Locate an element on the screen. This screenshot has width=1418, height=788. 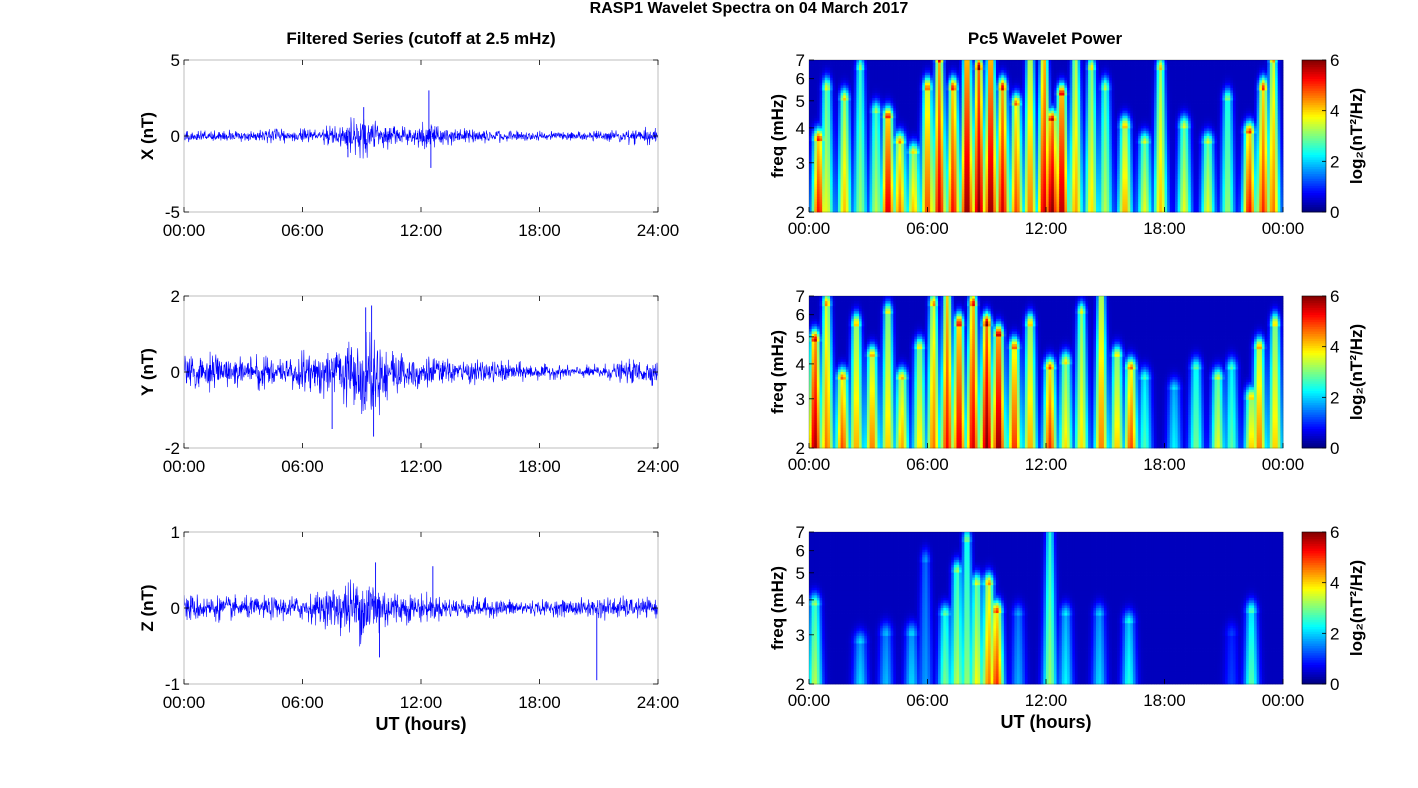
timeseries-panel-x: 50-500:00 06:00 12:00 18:00 24:00X (nT) is located at coordinates (408, 145).